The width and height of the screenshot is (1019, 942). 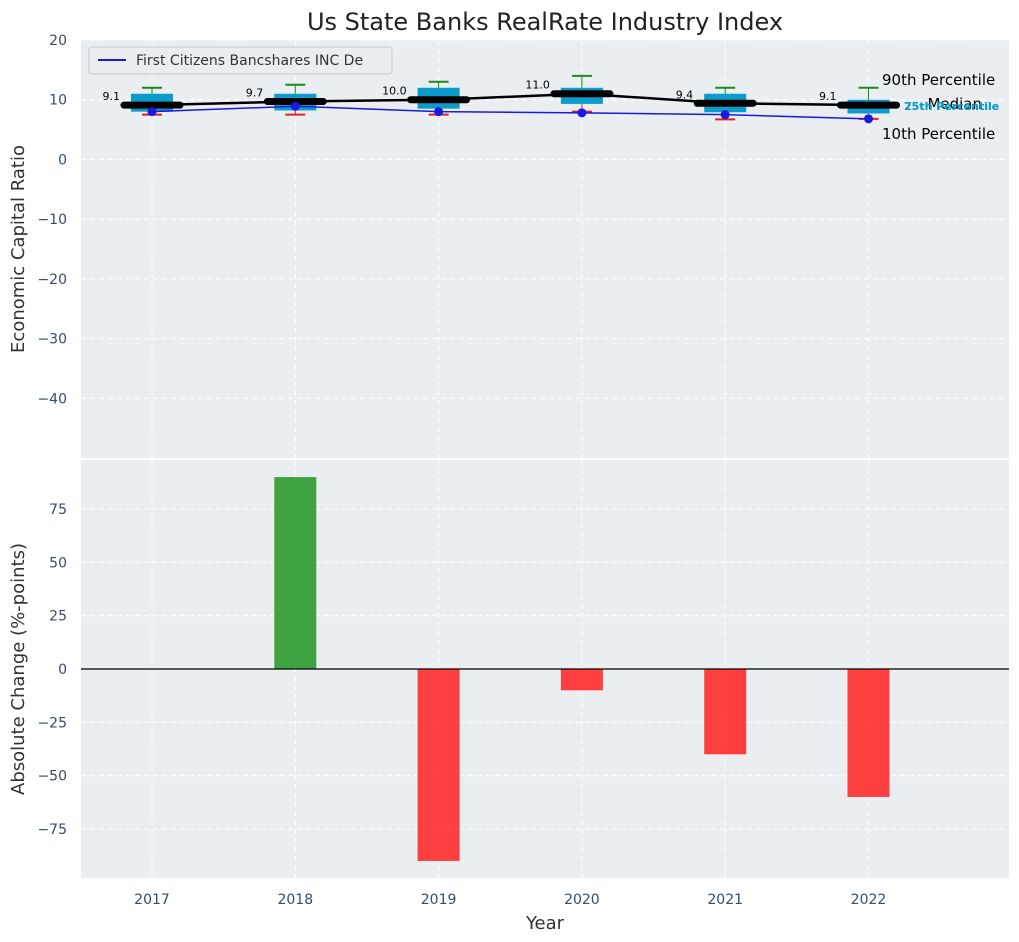 I want to click on top-y-ticks: 20 10 0 −10 −20 −30 −40, so click(x=52, y=220).